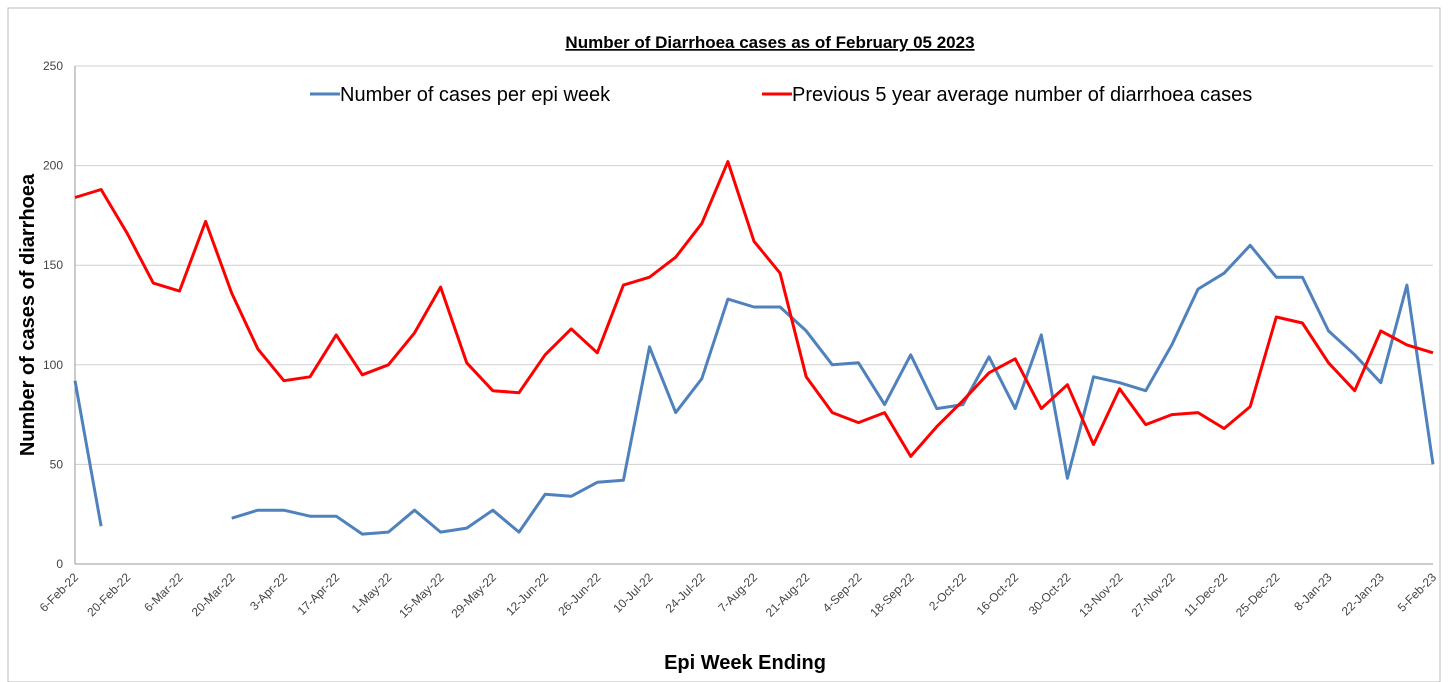 The height and width of the screenshot is (682, 1450). What do you see at coordinates (53, 365) in the screenshot?
I see `y-tick-label: 100` at bounding box center [53, 365].